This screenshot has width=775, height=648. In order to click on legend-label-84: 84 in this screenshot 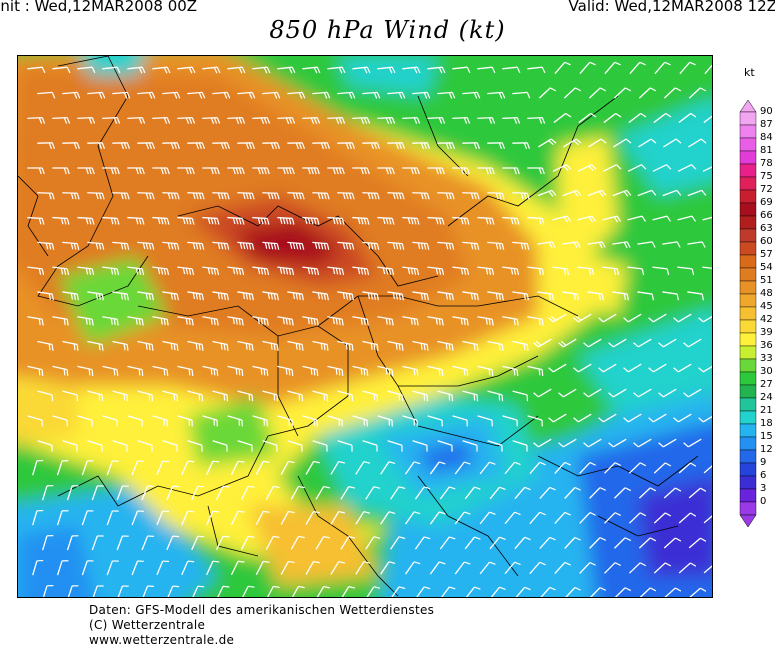, I will do `click(766, 137)`.